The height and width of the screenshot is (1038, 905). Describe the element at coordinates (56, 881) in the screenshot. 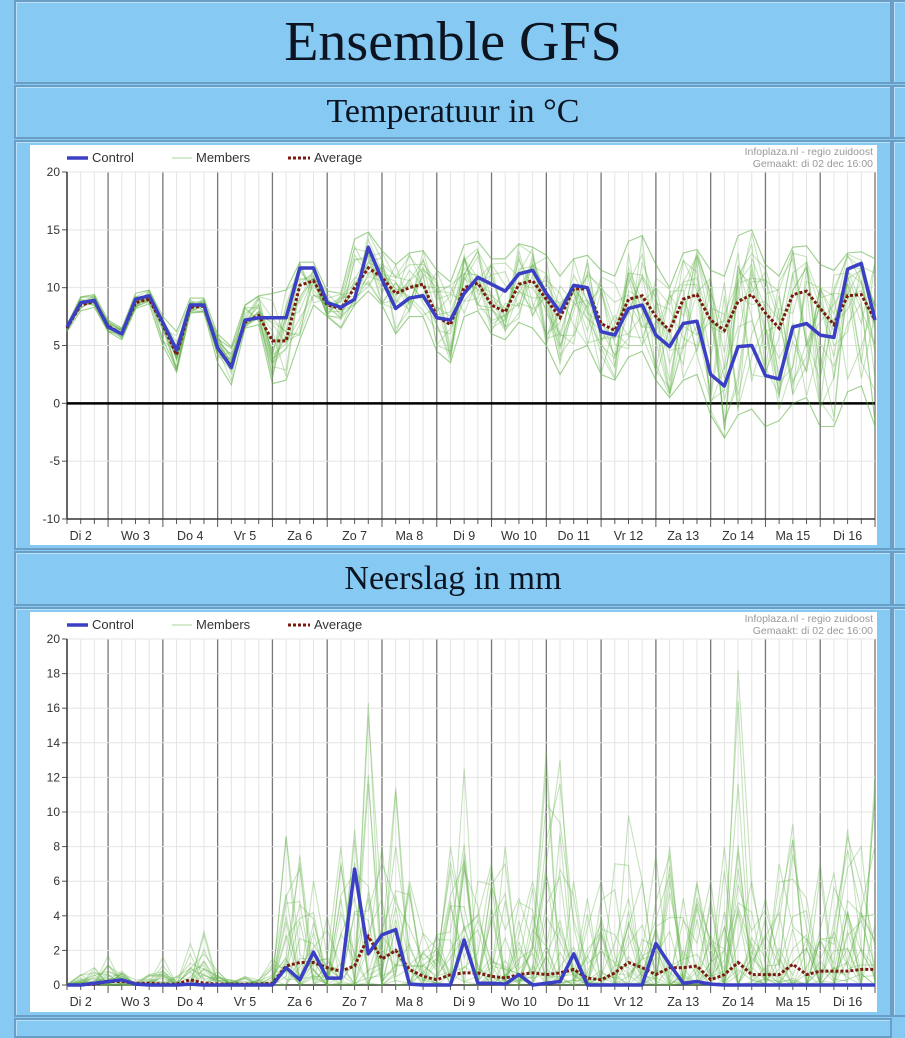

I see `y-tick-label: 6` at that location.